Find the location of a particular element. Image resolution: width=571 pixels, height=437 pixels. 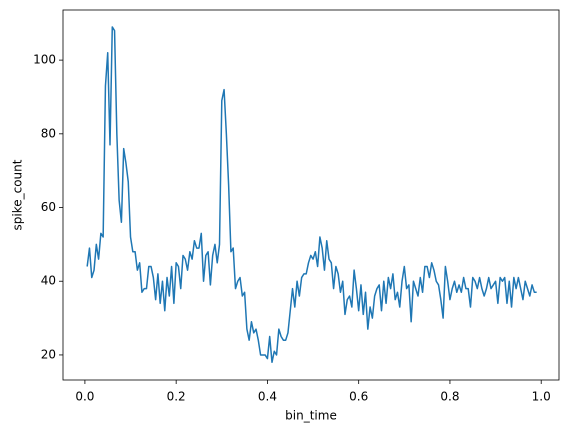

x-tick-label: 1.0 is located at coordinates (541, 397).